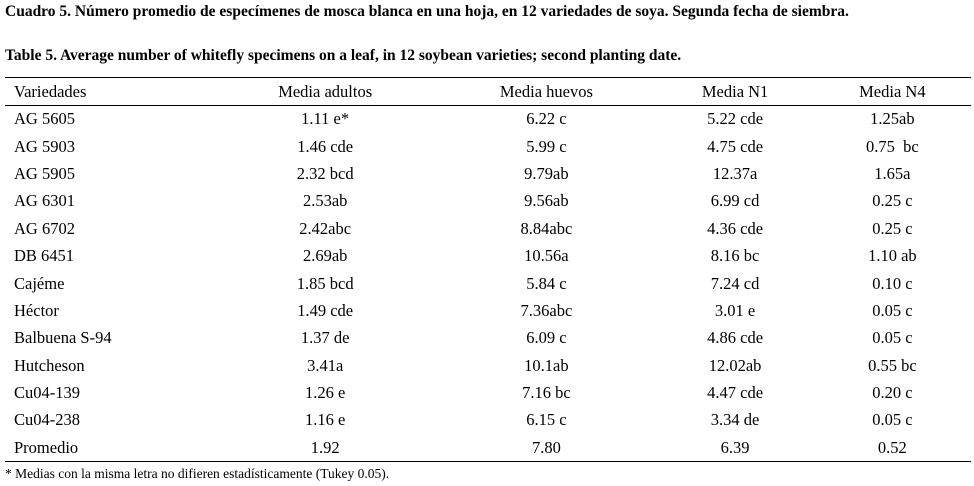 This screenshot has width=974, height=486. Describe the element at coordinates (39, 283) in the screenshot. I see `table-cell: Cajéme` at that location.